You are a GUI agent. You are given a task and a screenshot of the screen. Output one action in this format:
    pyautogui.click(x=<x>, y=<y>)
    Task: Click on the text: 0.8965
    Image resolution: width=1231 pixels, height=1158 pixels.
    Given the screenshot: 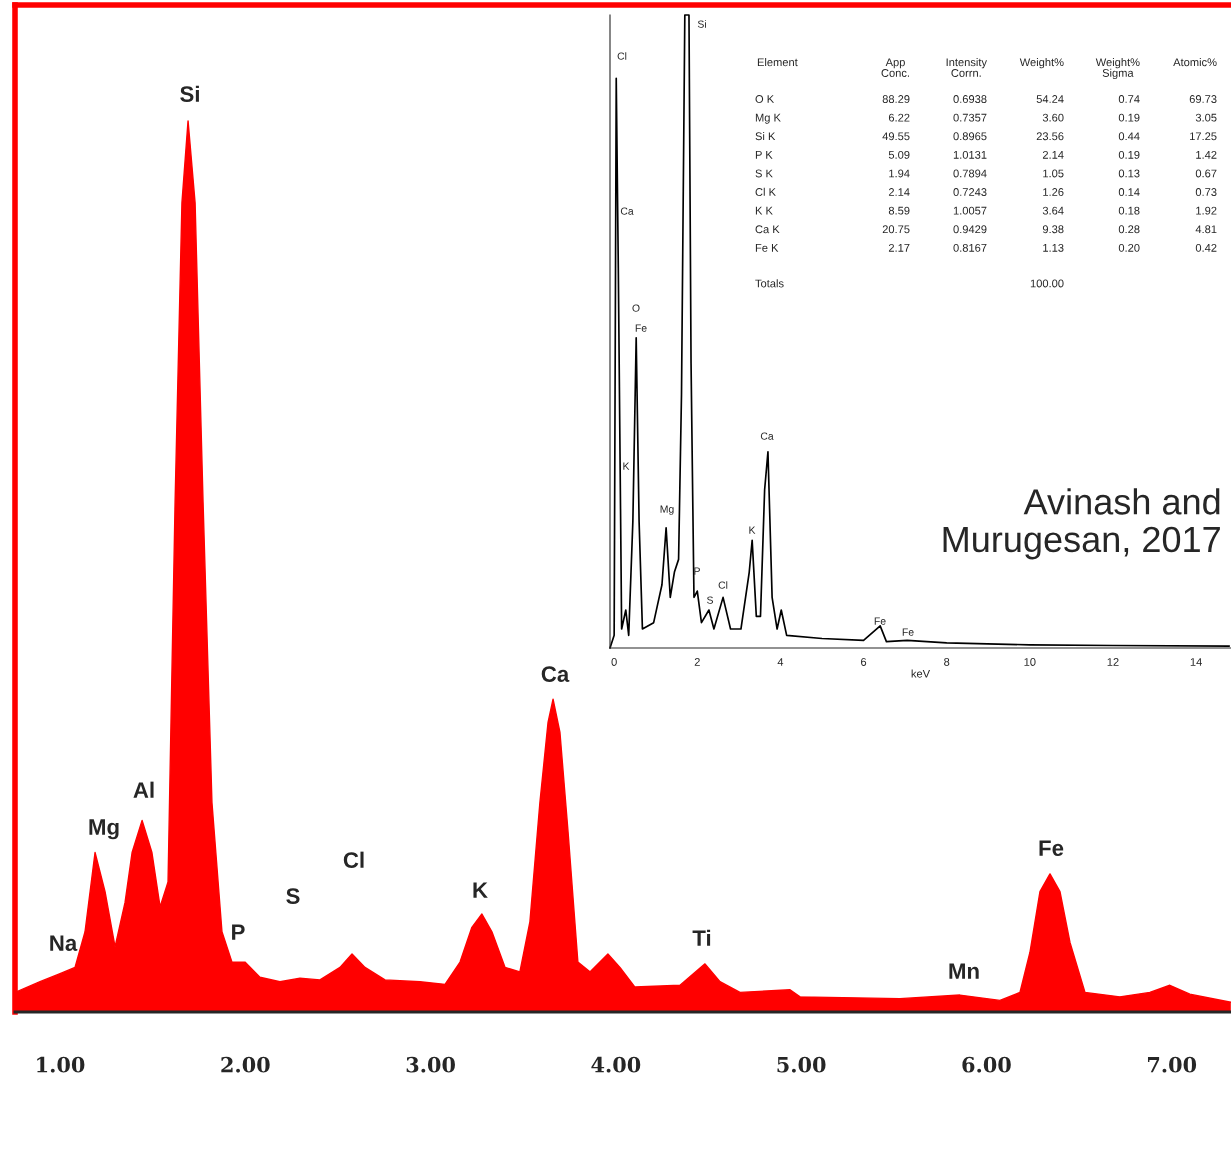 What is the action you would take?
    pyautogui.click(x=970, y=136)
    